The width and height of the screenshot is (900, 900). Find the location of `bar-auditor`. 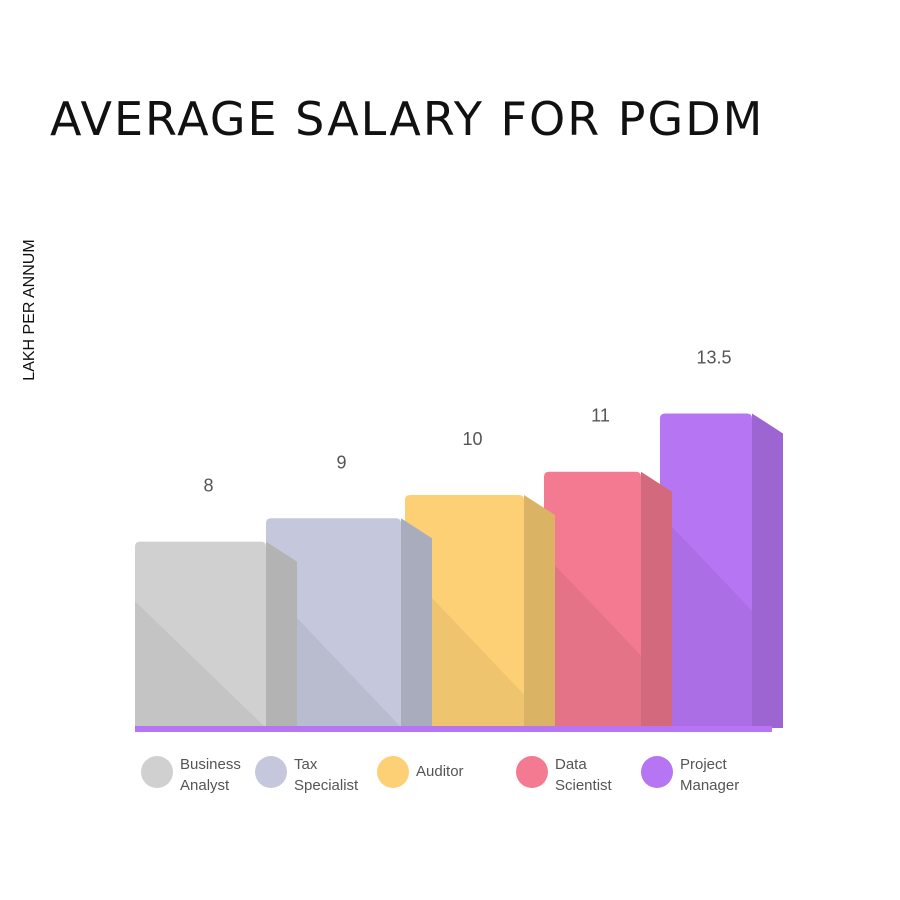

bar-auditor is located at coordinates (480, 611).